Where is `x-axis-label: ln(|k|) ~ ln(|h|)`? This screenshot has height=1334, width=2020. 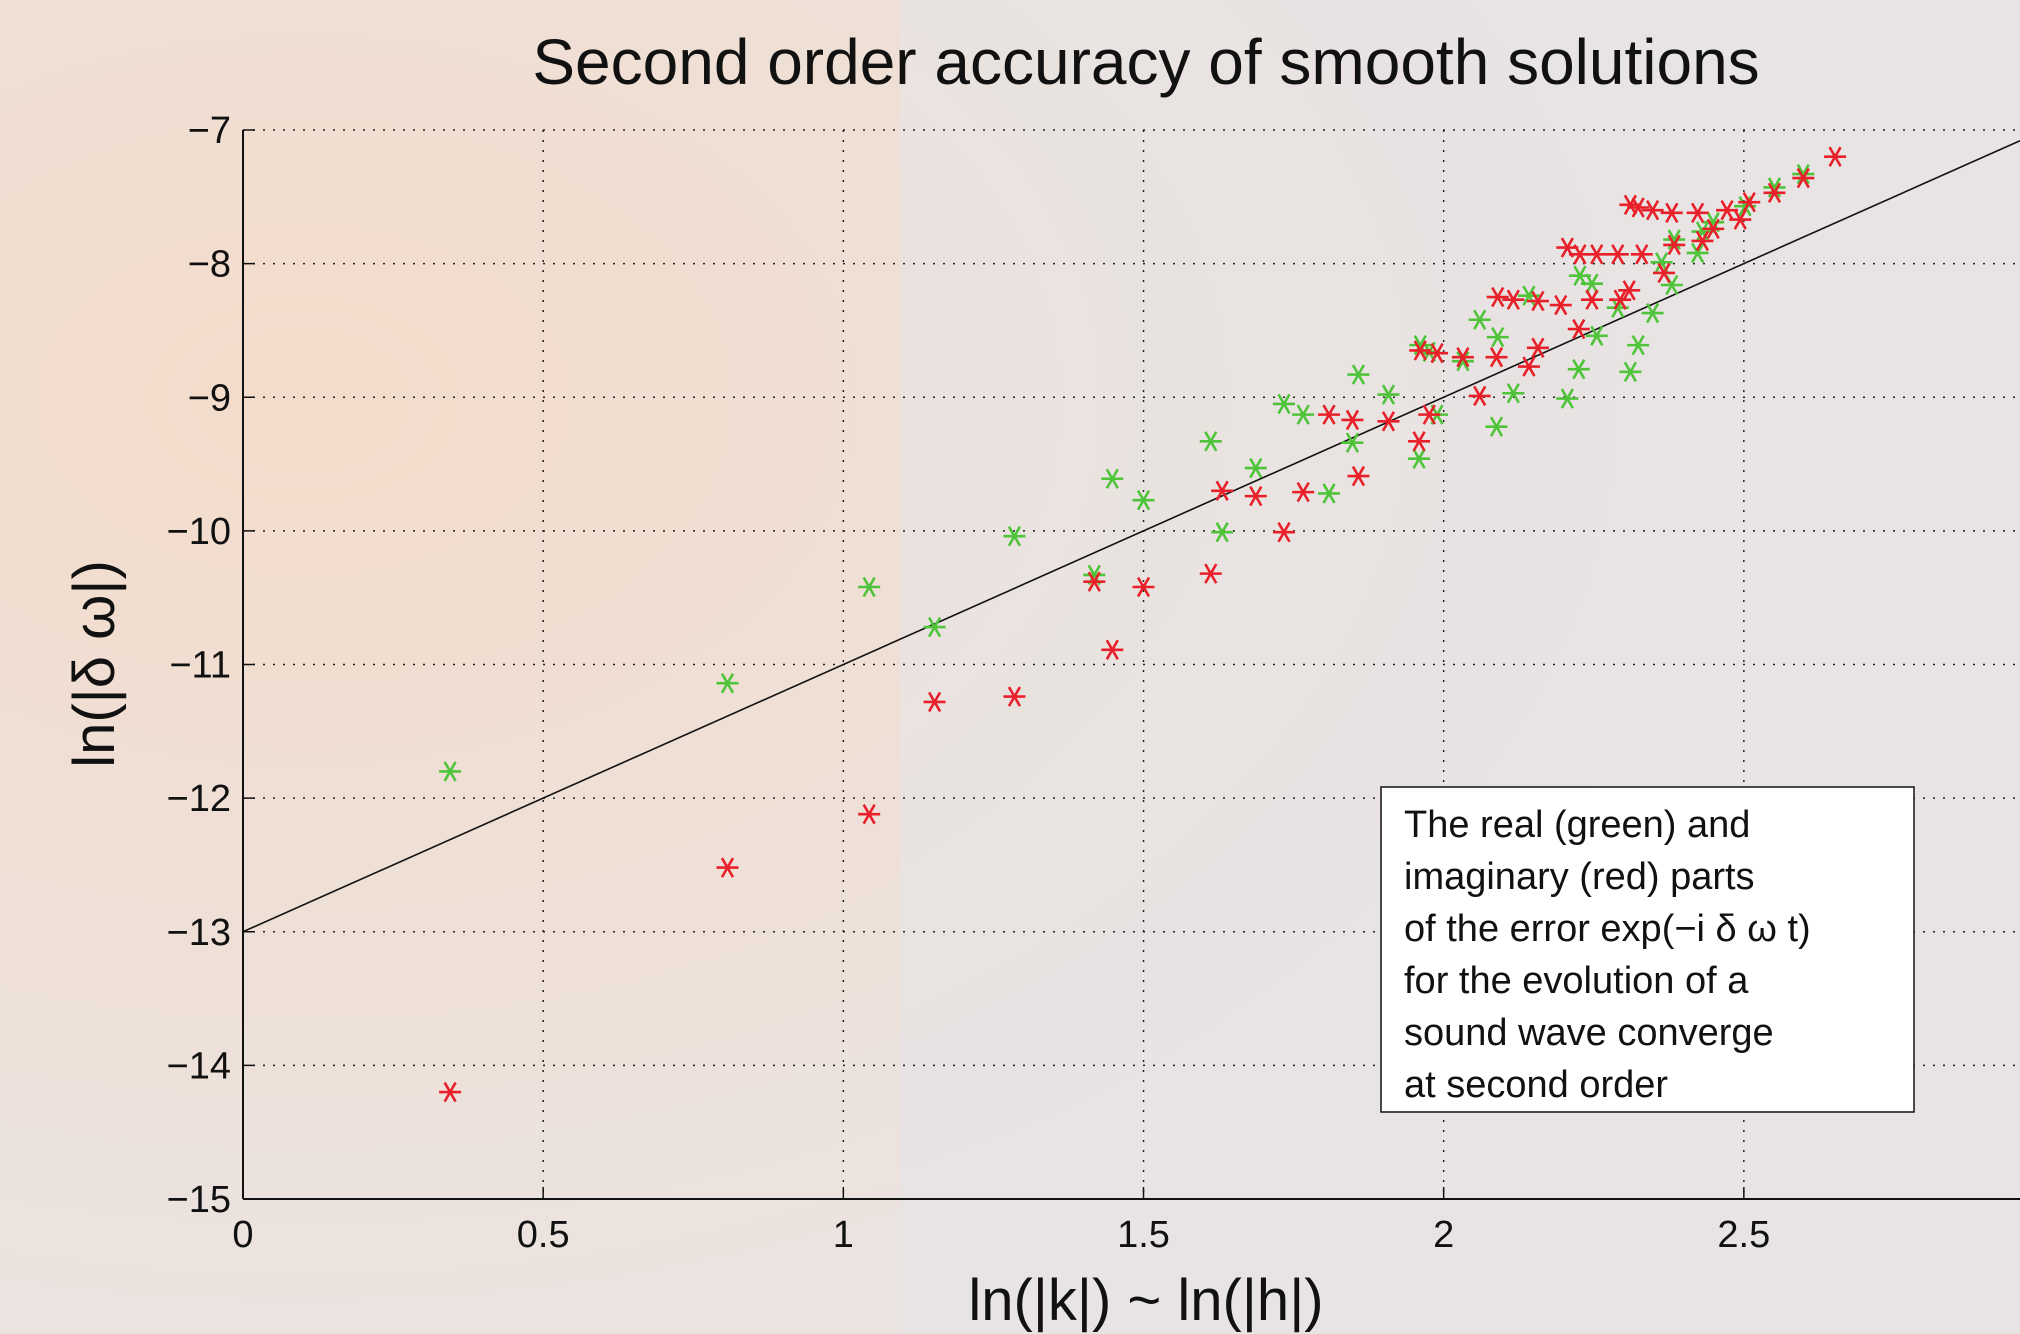 x-axis-label: ln(|k|) ~ ln(|h|) is located at coordinates (1145, 1300).